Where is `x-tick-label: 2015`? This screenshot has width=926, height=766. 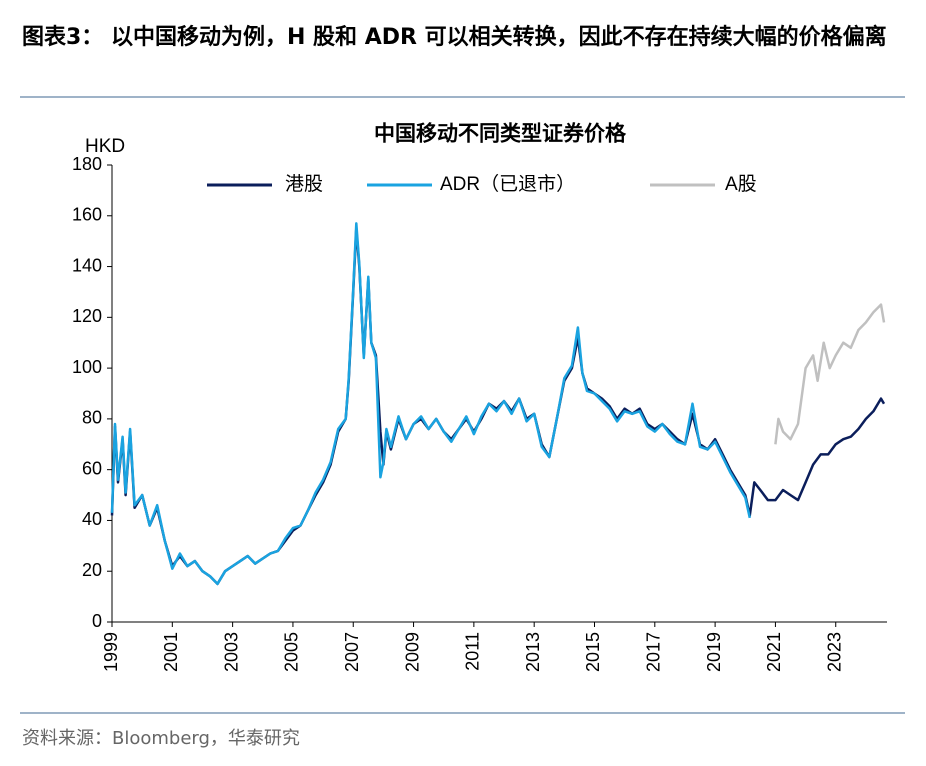
x-tick-label: 2015 is located at coordinates (593, 652).